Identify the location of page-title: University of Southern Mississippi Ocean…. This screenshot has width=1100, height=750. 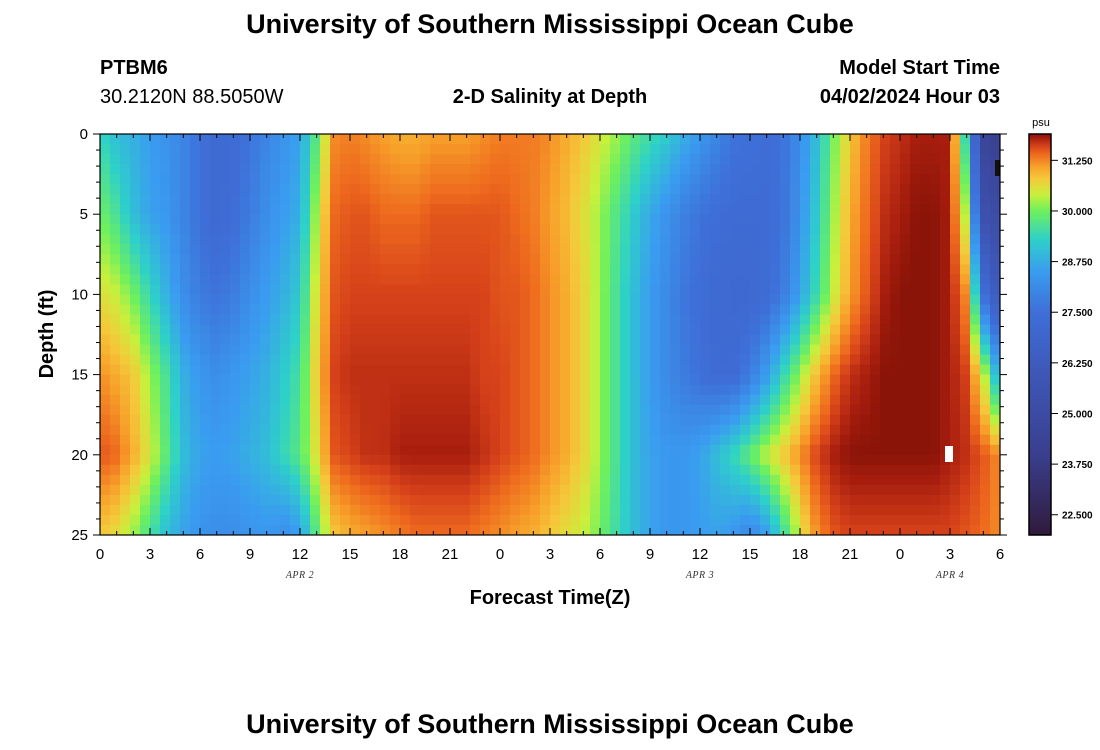
(550, 24).